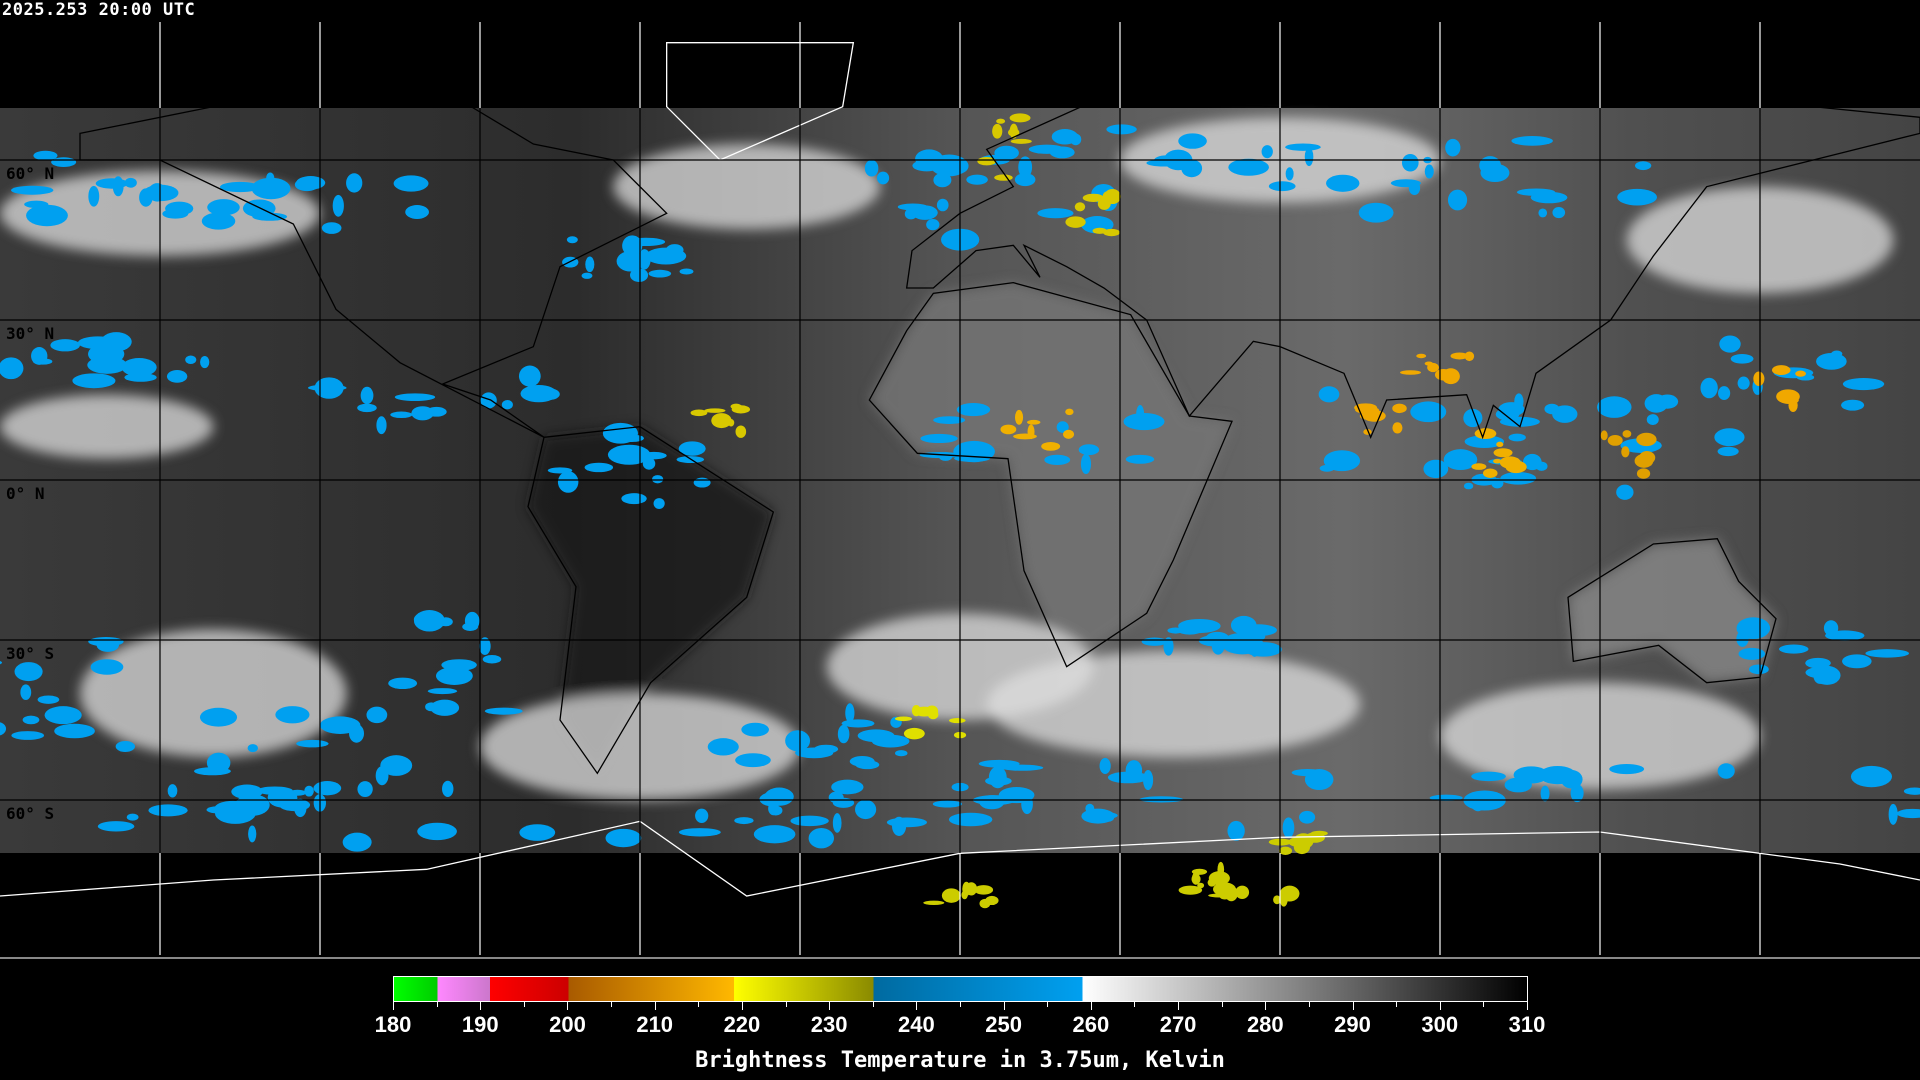 This screenshot has height=1080, width=1920. What do you see at coordinates (651, 600) in the screenshot?
I see `coastline-south-america` at bounding box center [651, 600].